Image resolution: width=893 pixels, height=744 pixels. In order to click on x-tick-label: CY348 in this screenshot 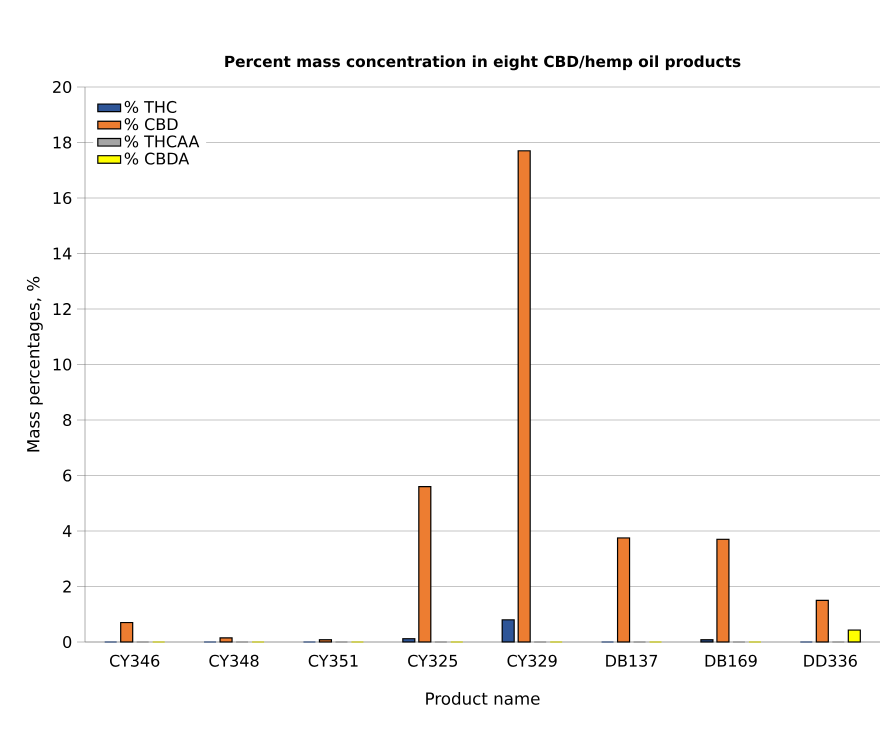, I will do `click(234, 660)`.